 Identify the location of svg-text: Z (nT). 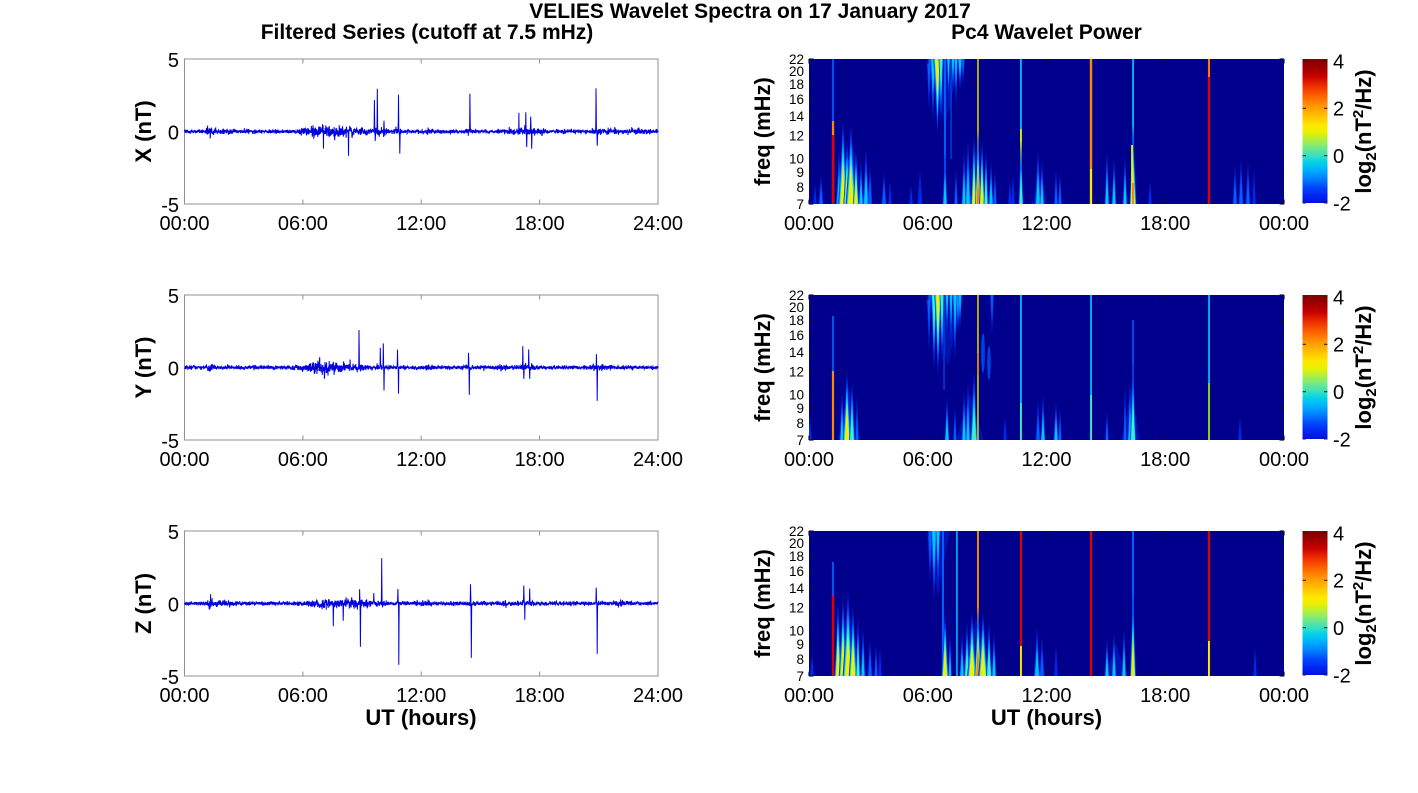
(143, 603).